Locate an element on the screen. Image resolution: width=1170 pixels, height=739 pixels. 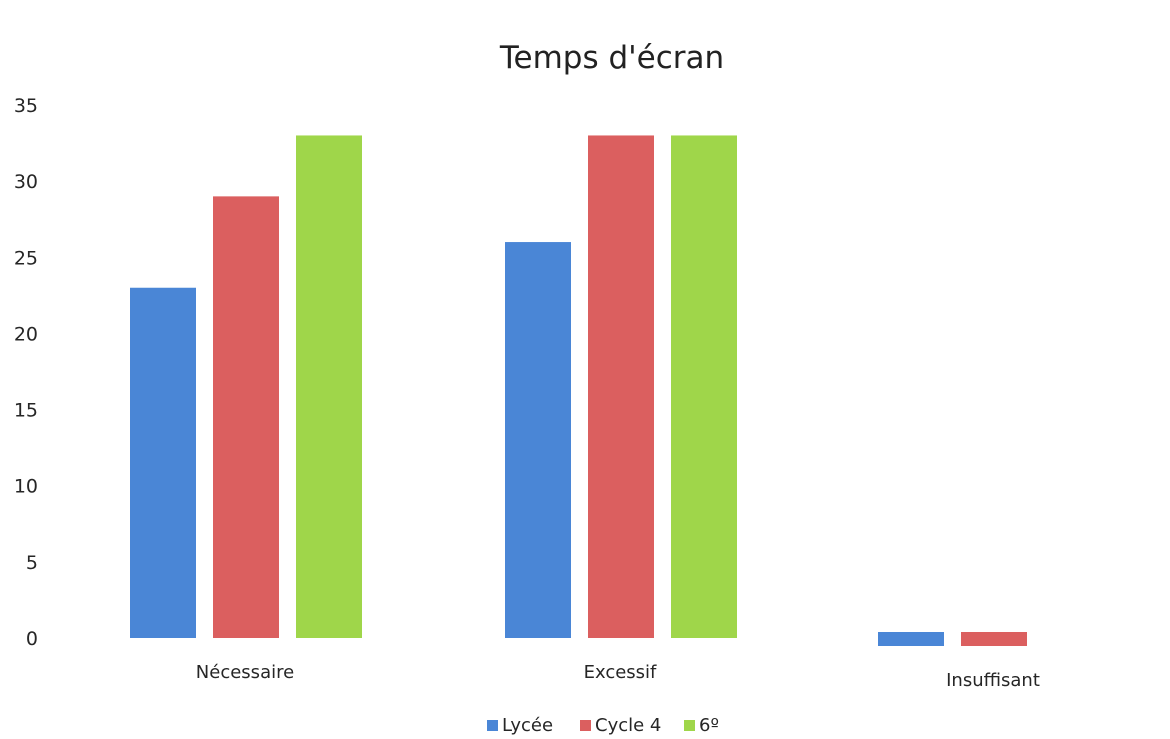
y-tick-label: 15 is located at coordinates (26, 411).